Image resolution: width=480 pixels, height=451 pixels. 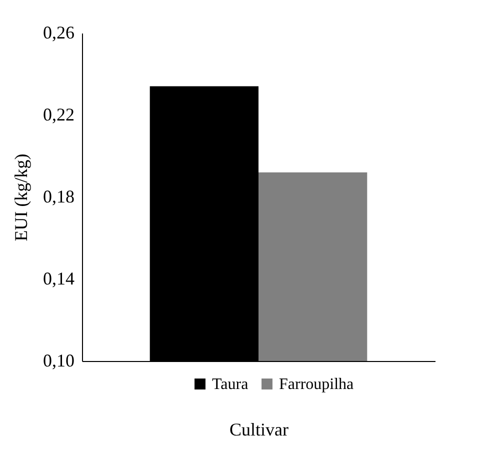 I want to click on y-tick-label: 0,10, so click(x=58, y=360).